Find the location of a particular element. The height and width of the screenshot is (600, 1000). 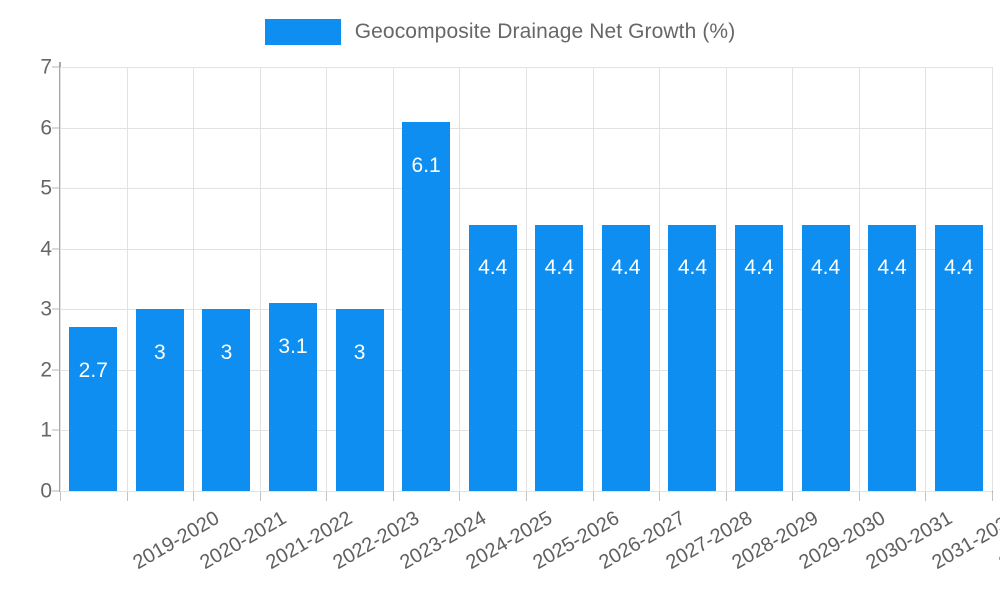

y-axis-tick-label: 3 is located at coordinates (46, 309).